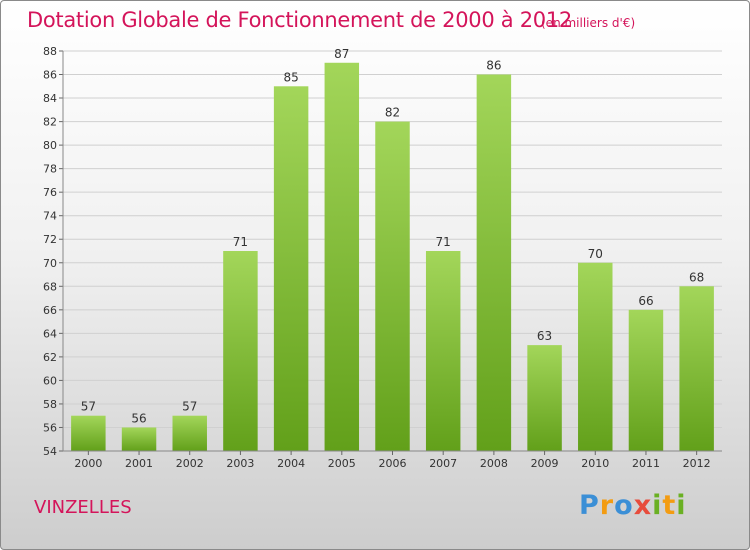  What do you see at coordinates (50, 122) in the screenshot?
I see `y-tick-label: 82` at bounding box center [50, 122].